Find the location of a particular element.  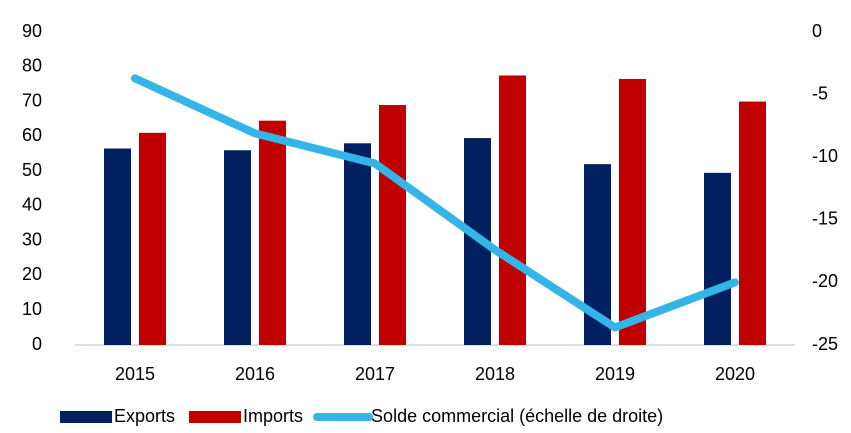

y2-tick-label: -10 is located at coordinates (825, 156).